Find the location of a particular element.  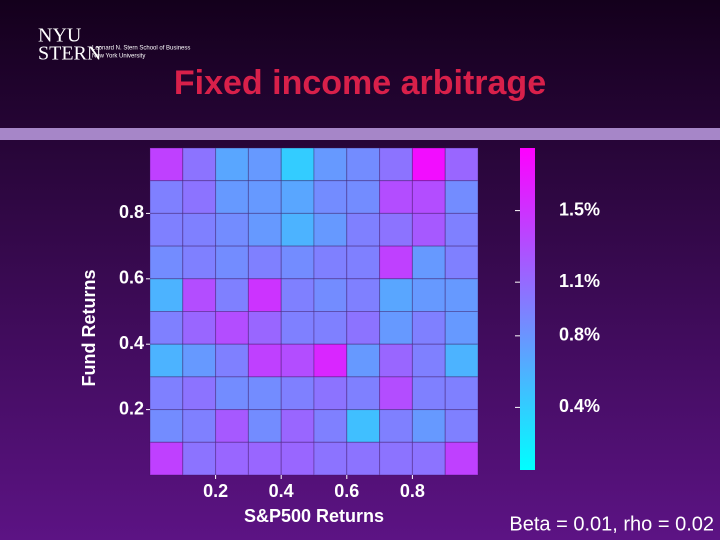

logo-bottom: STERN is located at coordinates (69, 54).